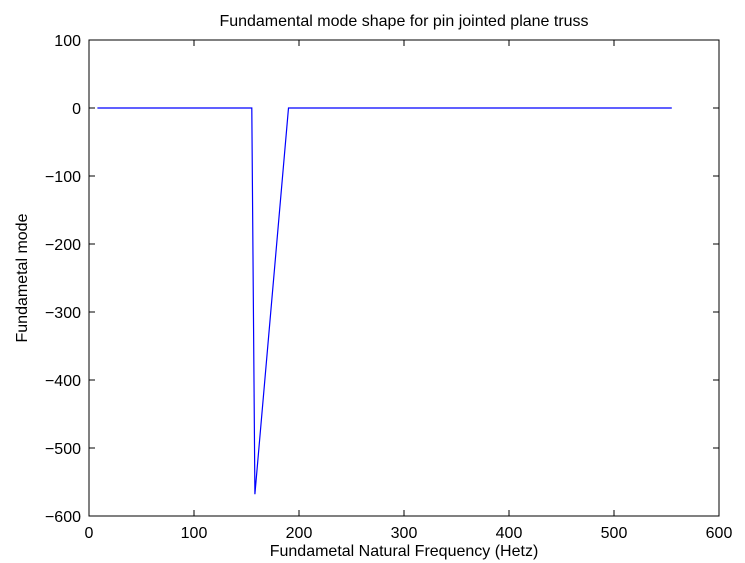 The height and width of the screenshot is (563, 745). What do you see at coordinates (63, 177) in the screenshot?
I see `y-tick-label: −100` at bounding box center [63, 177].